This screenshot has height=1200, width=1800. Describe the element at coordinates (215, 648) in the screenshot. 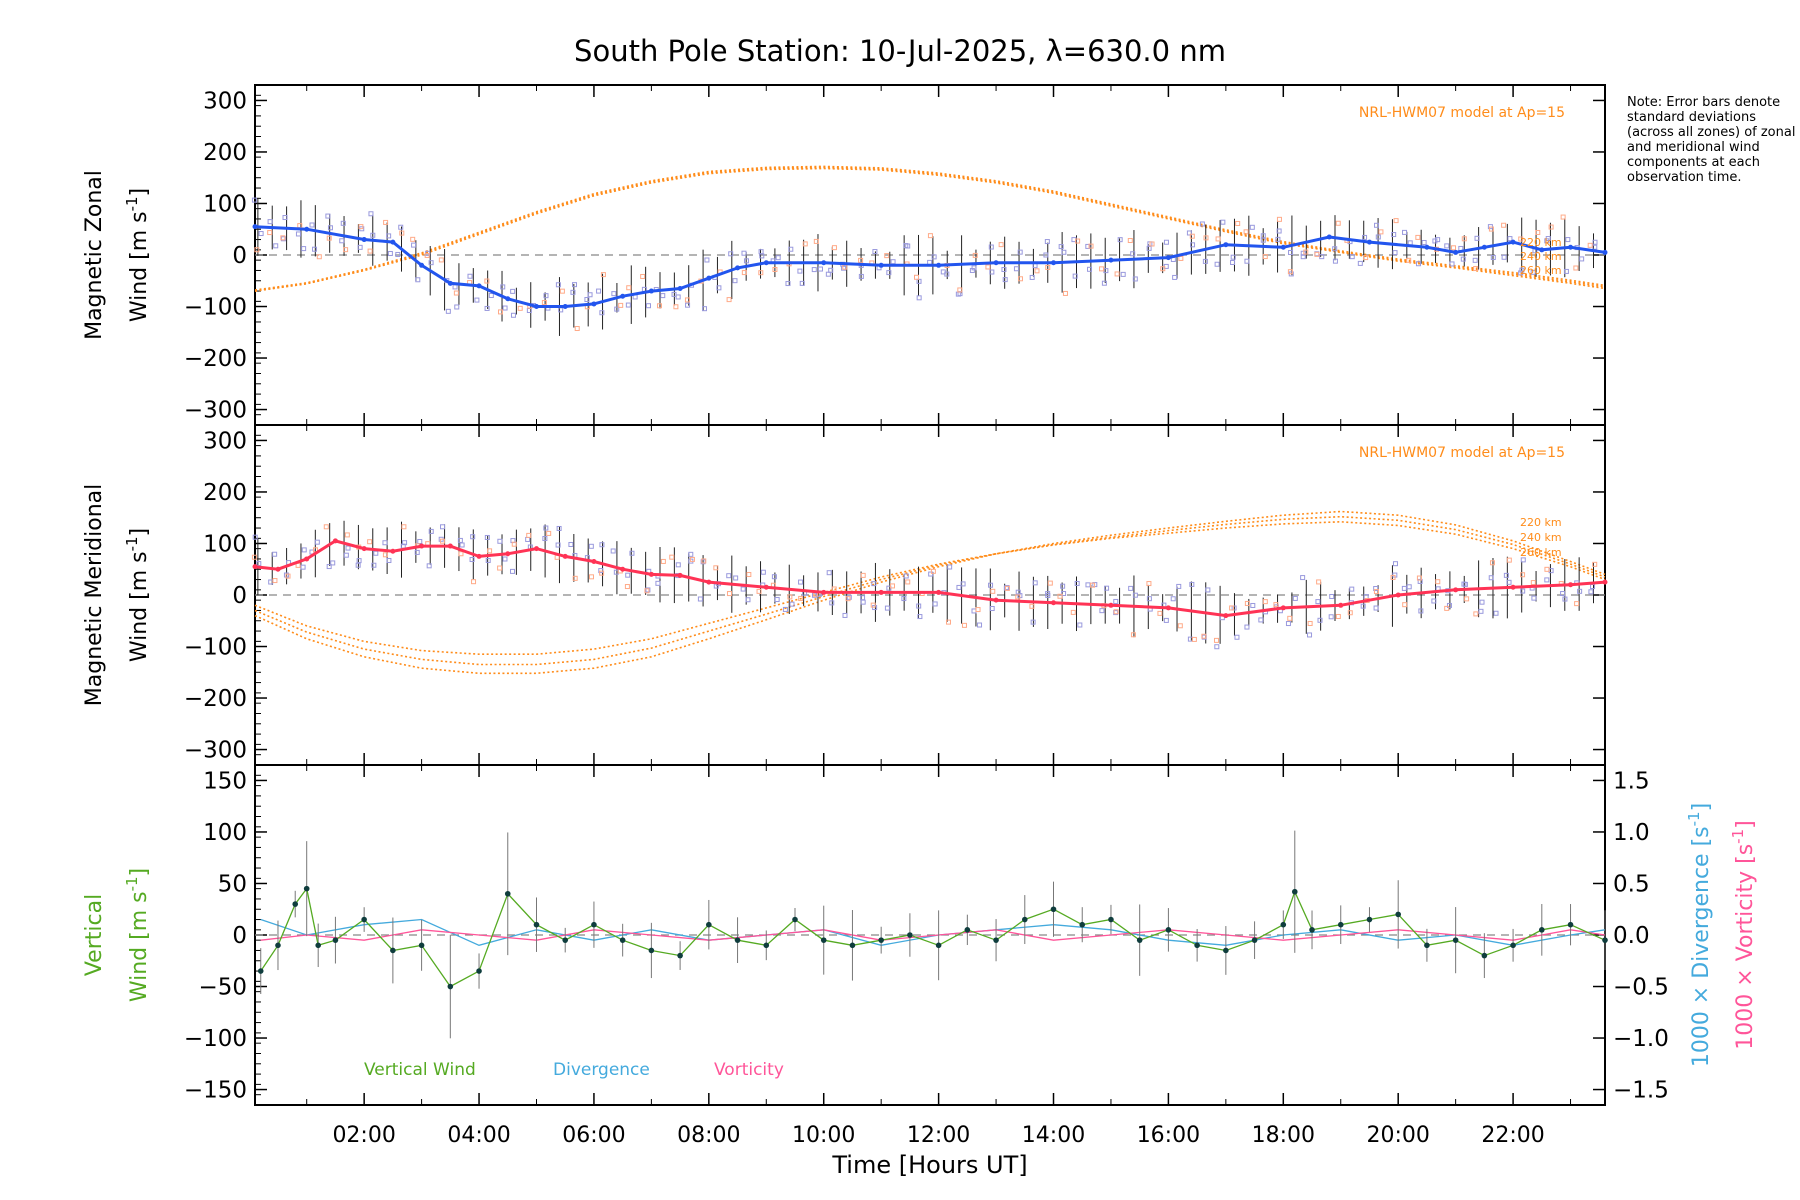

I see `meridional-ytick-label: −100` at that location.